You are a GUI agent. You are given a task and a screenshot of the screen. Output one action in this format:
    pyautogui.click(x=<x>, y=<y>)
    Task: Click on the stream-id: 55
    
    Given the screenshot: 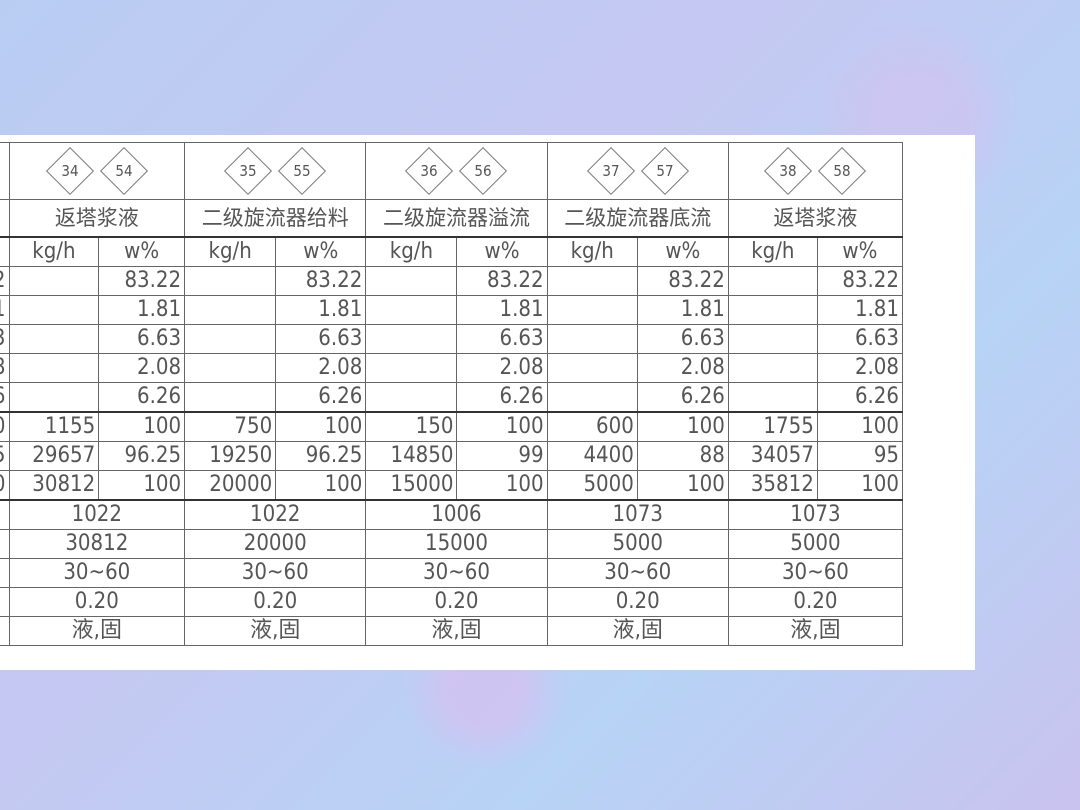 What is the action you would take?
    pyautogui.click(x=302, y=171)
    